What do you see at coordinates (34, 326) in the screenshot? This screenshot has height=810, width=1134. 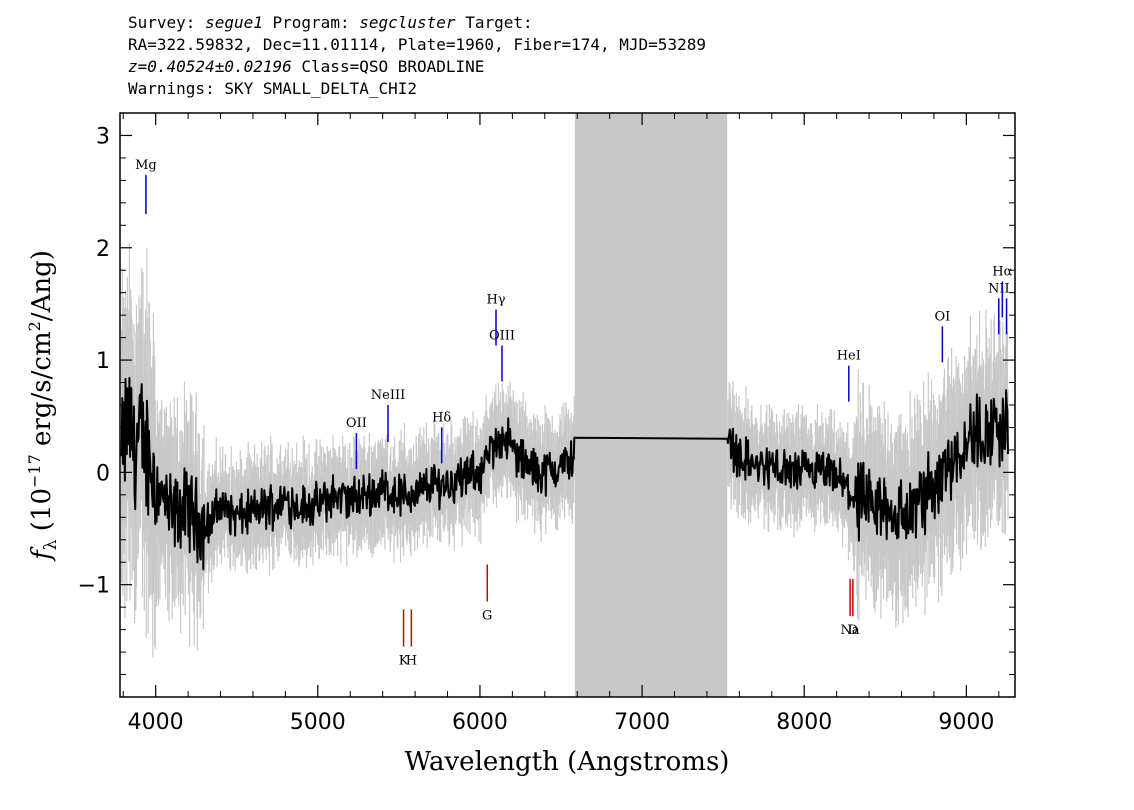 I see `y-title-exp2: 2` at bounding box center [34, 326].